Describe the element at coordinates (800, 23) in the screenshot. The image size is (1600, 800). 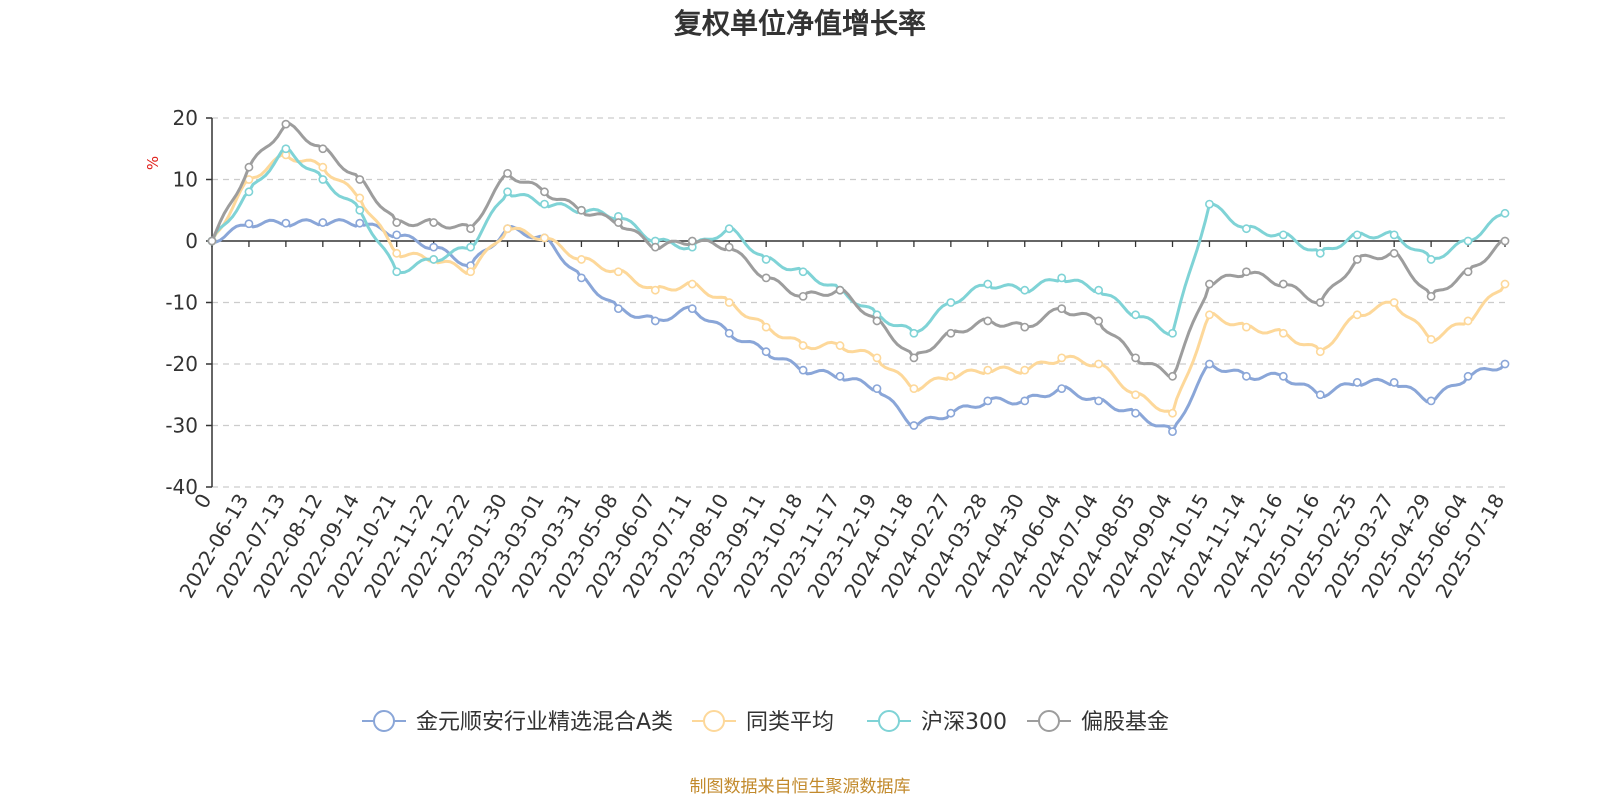
I see `chart-title: 复权单位净值增长率` at that location.